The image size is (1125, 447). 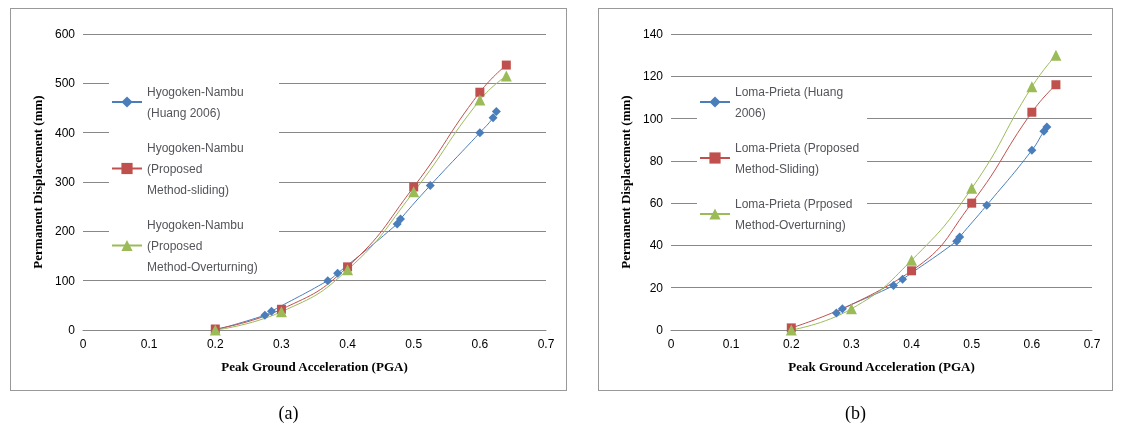 What do you see at coordinates (656, 287) in the screenshot?
I see `y-tick-label: 20` at bounding box center [656, 287].